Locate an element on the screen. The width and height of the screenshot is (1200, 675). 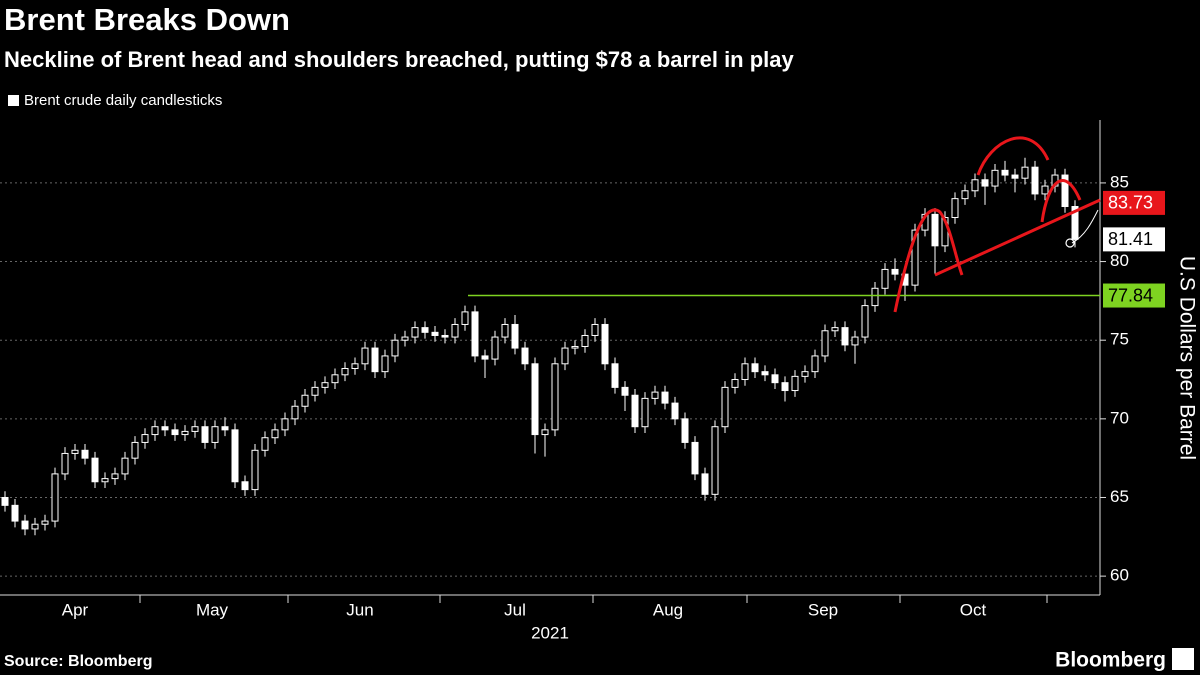
x-tick-label: Oct is located at coordinates (973, 609).